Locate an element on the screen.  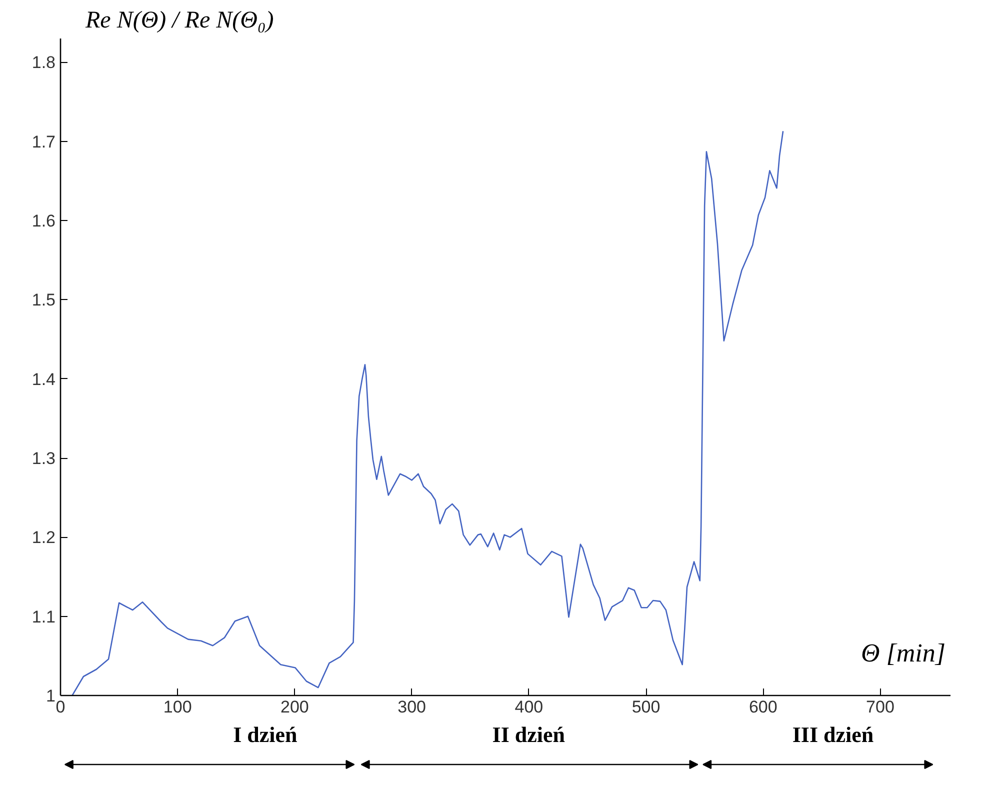
y-axis-title: Re N(Θ) / Re N(Θ₀) is located at coordinates (179, 21).